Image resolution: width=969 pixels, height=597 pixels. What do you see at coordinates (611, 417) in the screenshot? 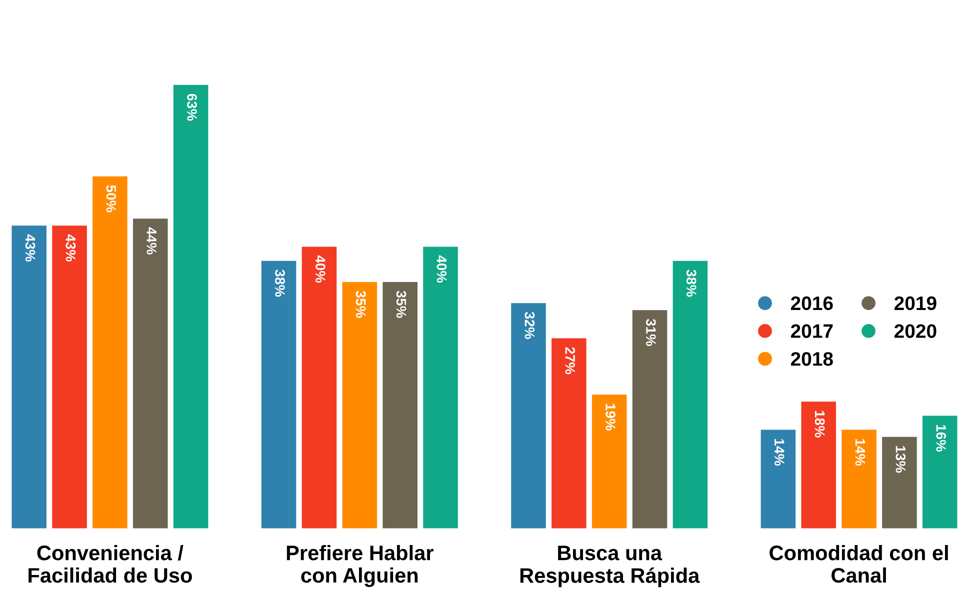
I see `data-label: 19%` at bounding box center [611, 417].